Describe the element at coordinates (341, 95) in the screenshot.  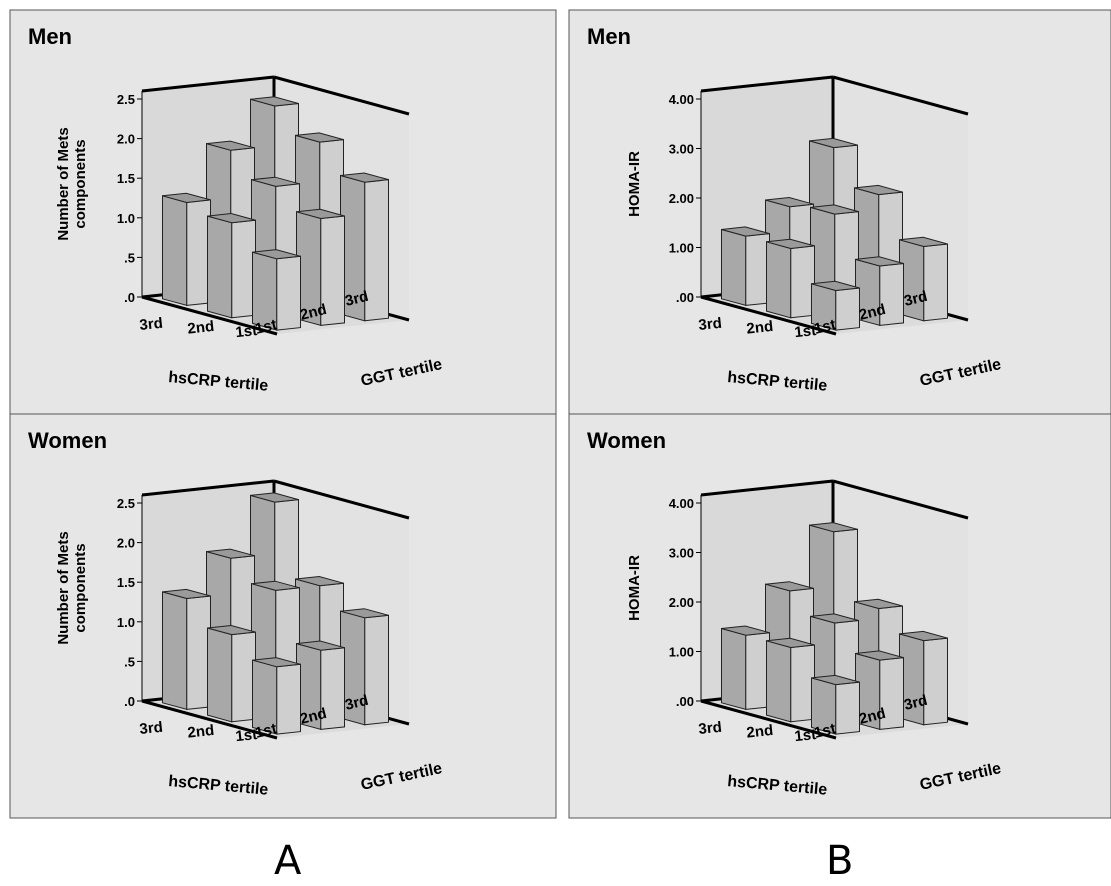
I see `wall-top-edge-right` at that location.